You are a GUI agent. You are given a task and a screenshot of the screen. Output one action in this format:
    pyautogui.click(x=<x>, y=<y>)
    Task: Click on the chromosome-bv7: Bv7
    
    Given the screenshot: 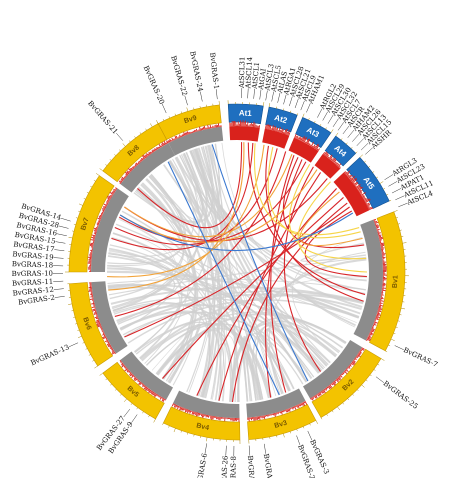 What is the action you would take?
    pyautogui.click(x=97, y=223)
    